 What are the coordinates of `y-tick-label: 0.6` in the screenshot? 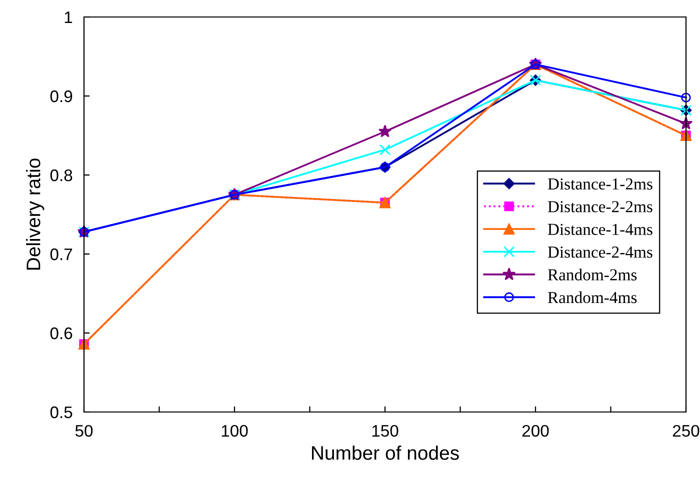 It's located at (61, 333).